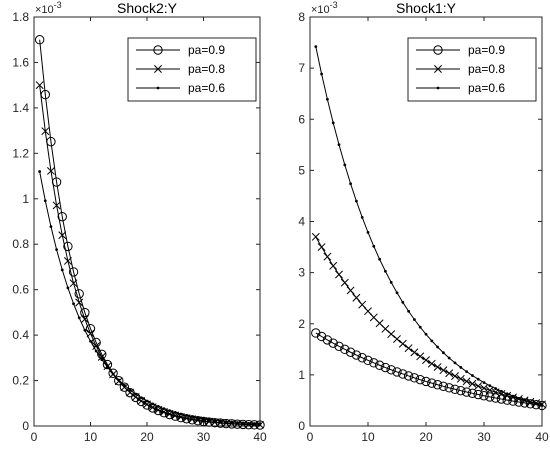 The width and height of the screenshot is (550, 450). Describe the element at coordinates (206, 50) in the screenshot. I see `legend-label: pa=0.9` at that location.